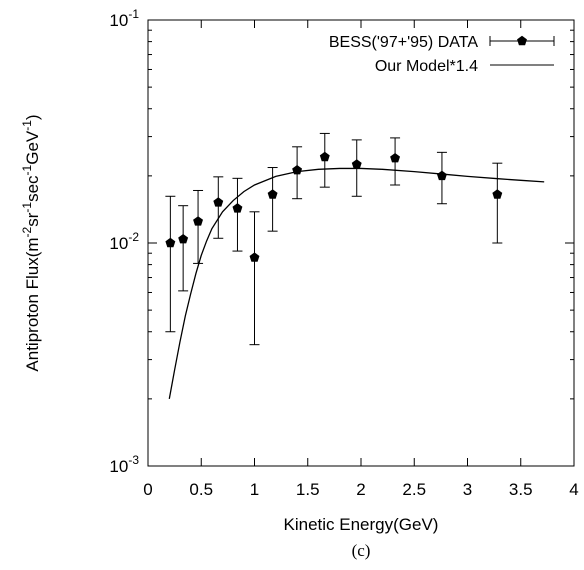 Image resolution: width=584 pixels, height=570 pixels. I want to click on x-tick-labels: 0 0.5 1 1.5 2 2.5 3 3.5 4, so click(360, 489).